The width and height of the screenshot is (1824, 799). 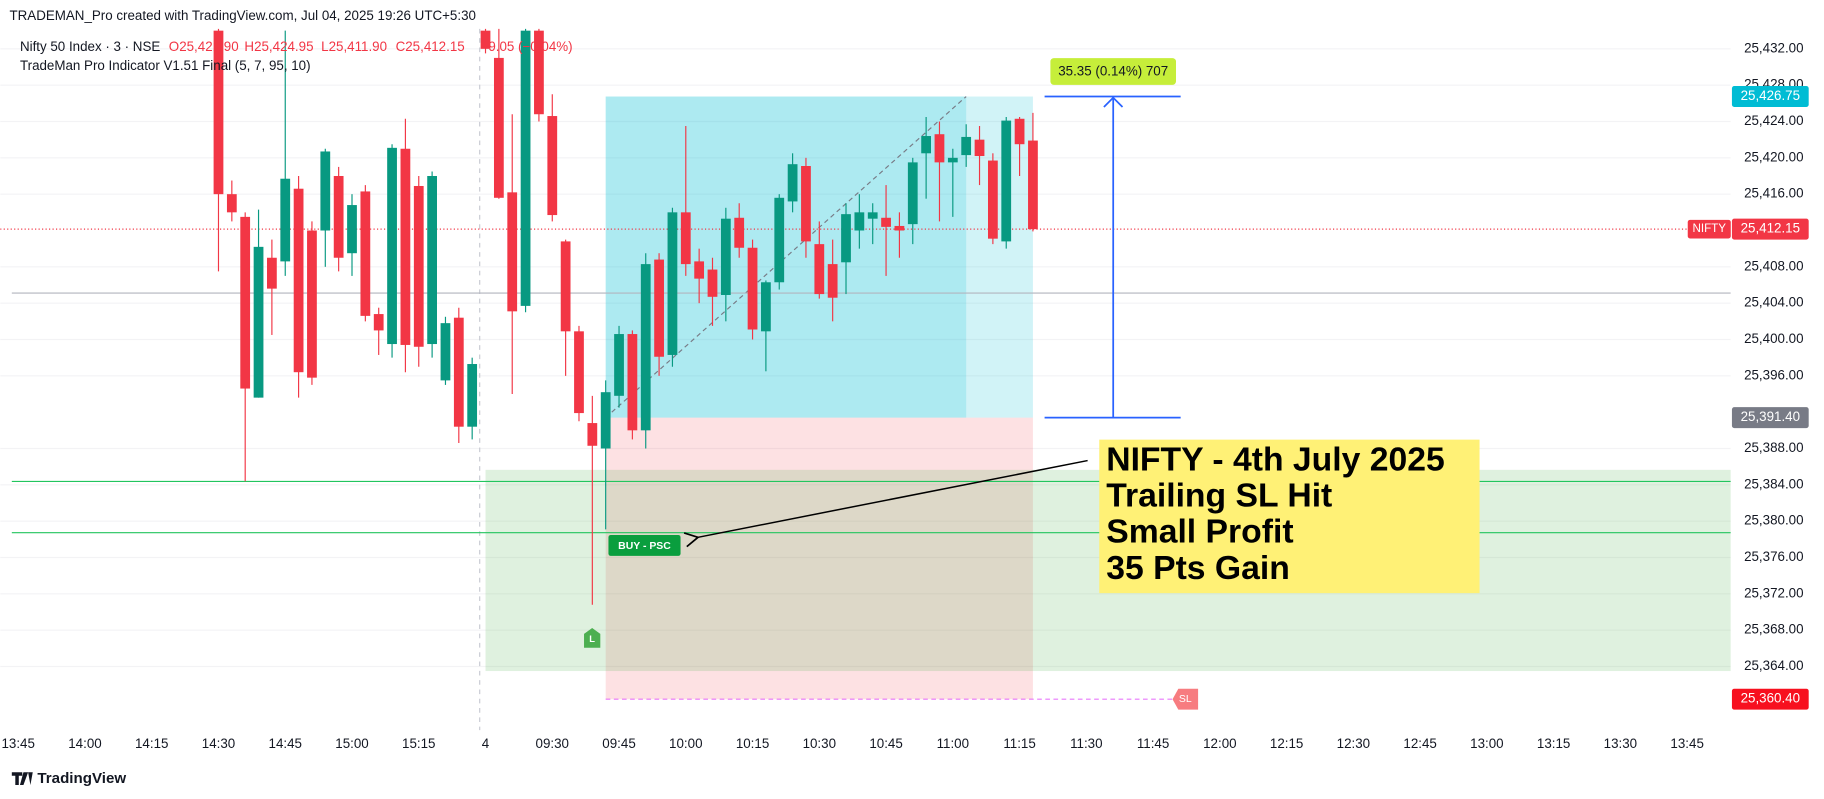 What do you see at coordinates (351, 743) in the screenshot?
I see `x-tick-label: 15:00` at bounding box center [351, 743].